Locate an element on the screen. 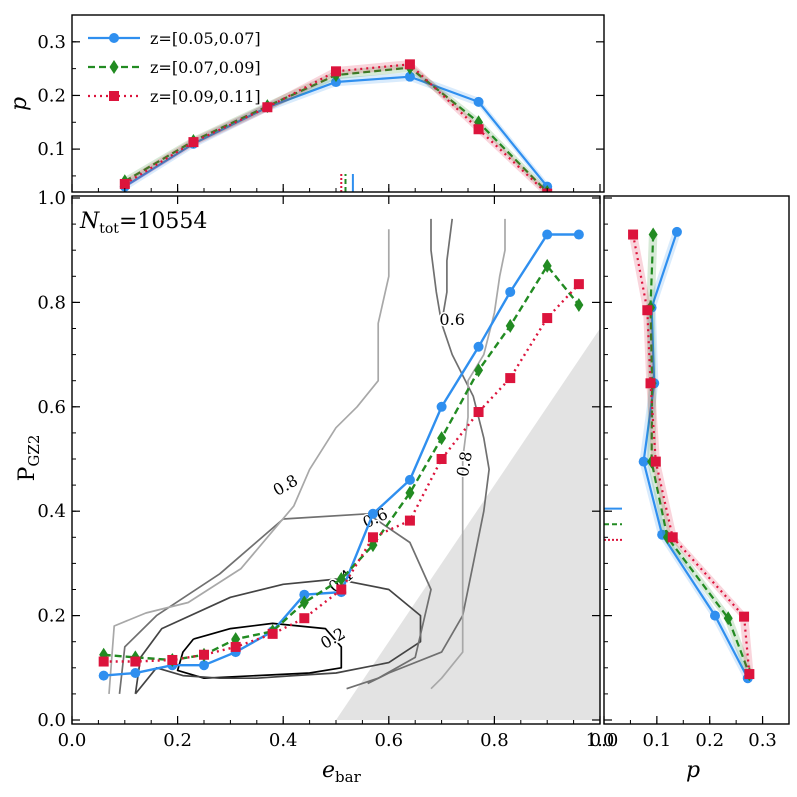  legend: z=[0.05,0.07] z=[0.07,0.09] z=[0.09,0.11] is located at coordinates (174, 67).